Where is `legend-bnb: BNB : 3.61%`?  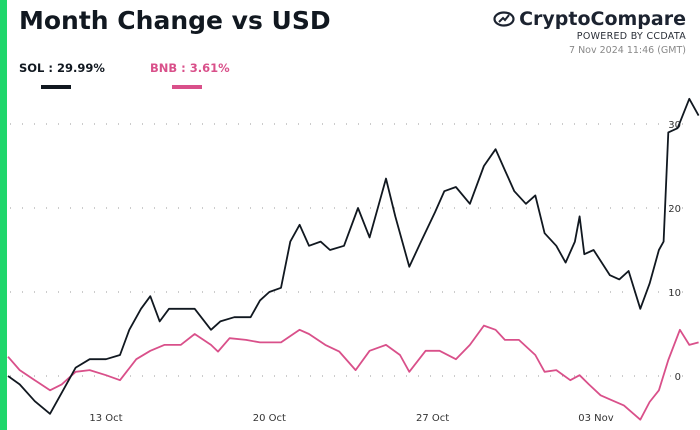
legend-bnb: BNB : 3.61% is located at coordinates (190, 75).